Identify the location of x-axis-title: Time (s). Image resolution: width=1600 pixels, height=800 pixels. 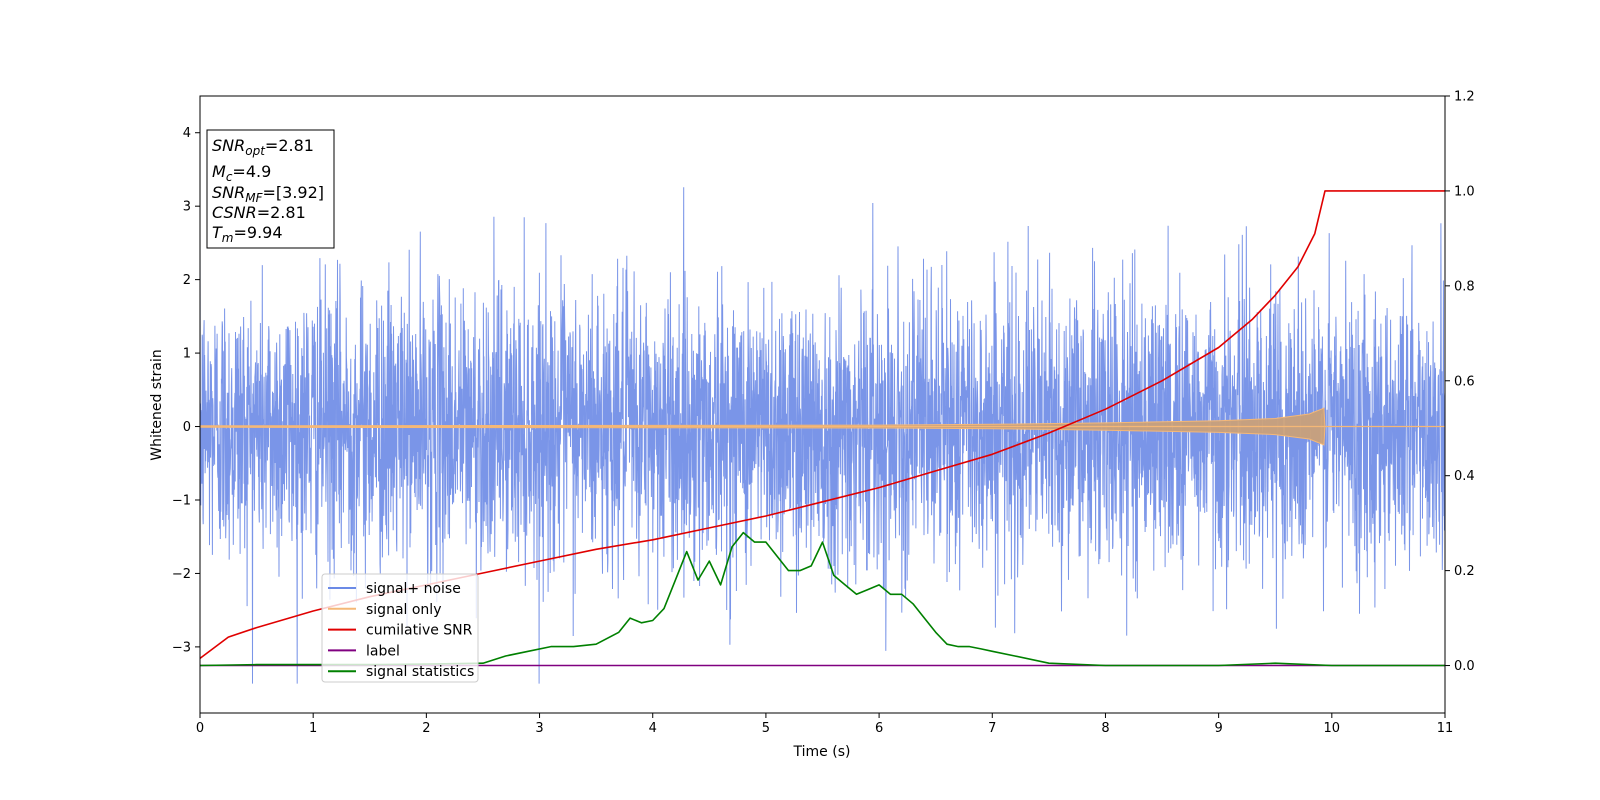
(822, 752).